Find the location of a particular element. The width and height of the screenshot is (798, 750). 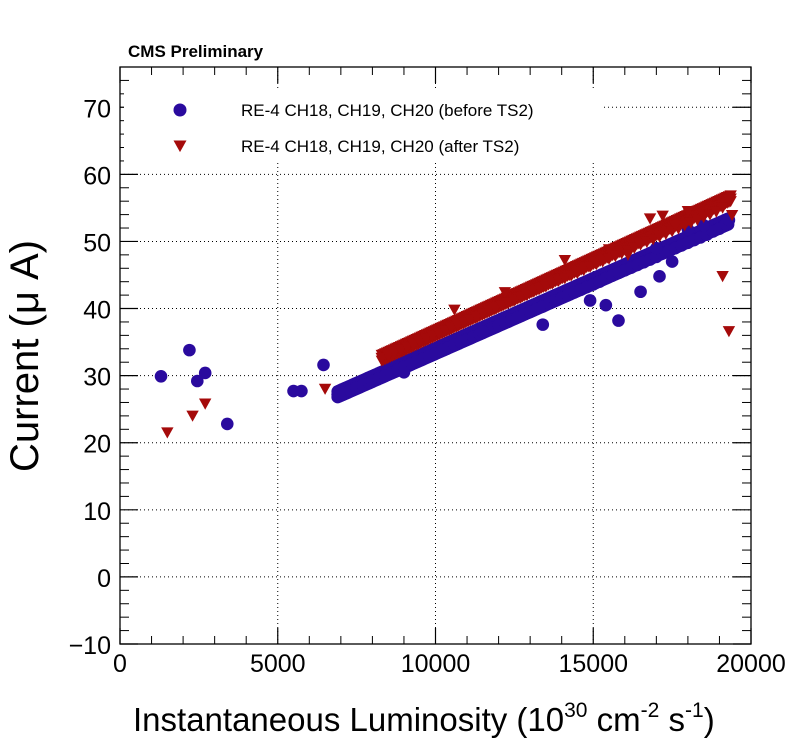

x-tick-label: 15000 is located at coordinates (593, 664).